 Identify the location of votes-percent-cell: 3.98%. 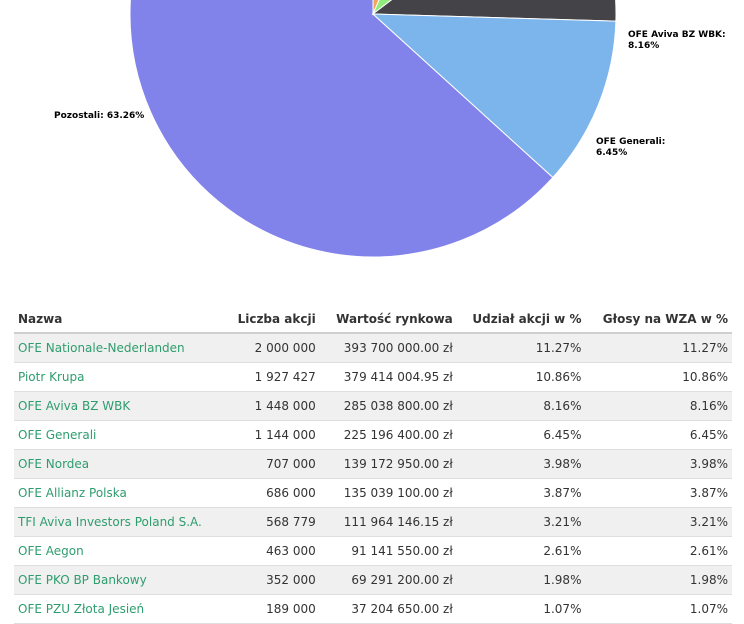
(658, 464).